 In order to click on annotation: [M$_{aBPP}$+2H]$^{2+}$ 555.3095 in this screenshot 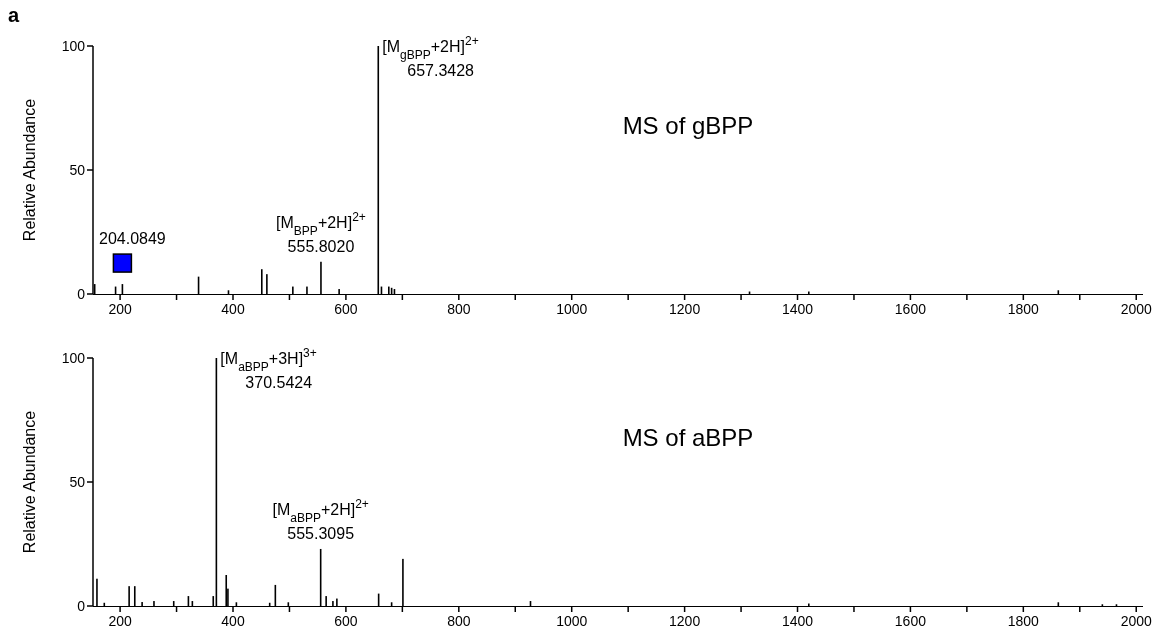, I will do `click(320, 519)`.